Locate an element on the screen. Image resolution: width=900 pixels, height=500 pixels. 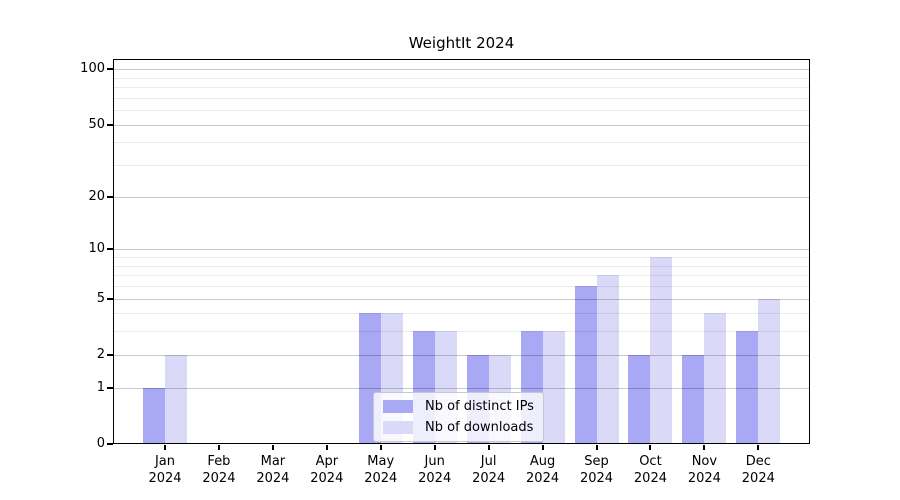
y-axis-tick-label: 1 is located at coordinates (100, 387).